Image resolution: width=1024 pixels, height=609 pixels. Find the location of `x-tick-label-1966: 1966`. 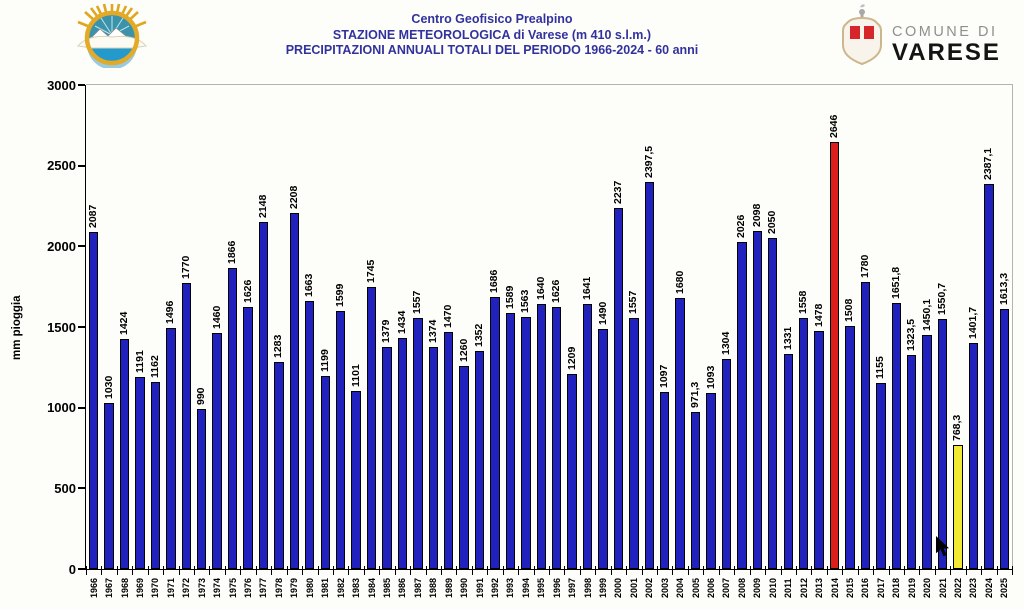

x-tick-label-1966: 1966 is located at coordinates (93, 587).